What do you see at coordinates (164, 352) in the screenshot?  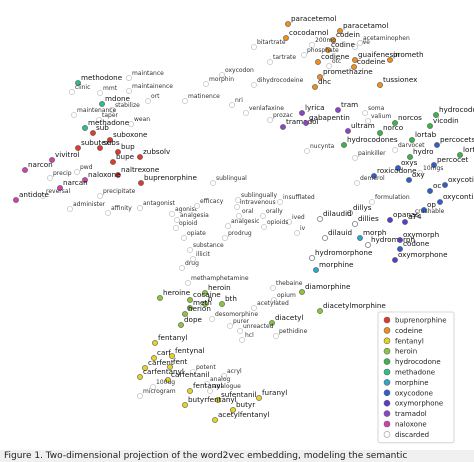 I see `point-label: carf` at bounding box center [164, 352].